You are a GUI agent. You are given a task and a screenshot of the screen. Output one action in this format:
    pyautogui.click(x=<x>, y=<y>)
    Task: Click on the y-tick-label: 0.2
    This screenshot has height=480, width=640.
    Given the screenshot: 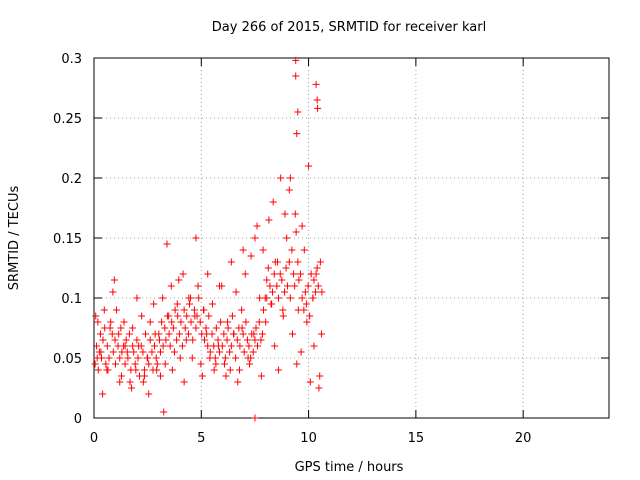 What is the action you would take?
    pyautogui.click(x=71, y=179)
    